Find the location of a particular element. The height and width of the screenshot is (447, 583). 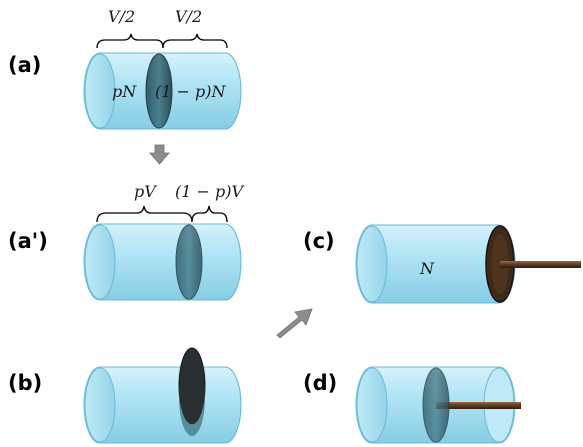

panel-label-aprime: (a') is located at coordinates (28, 241).